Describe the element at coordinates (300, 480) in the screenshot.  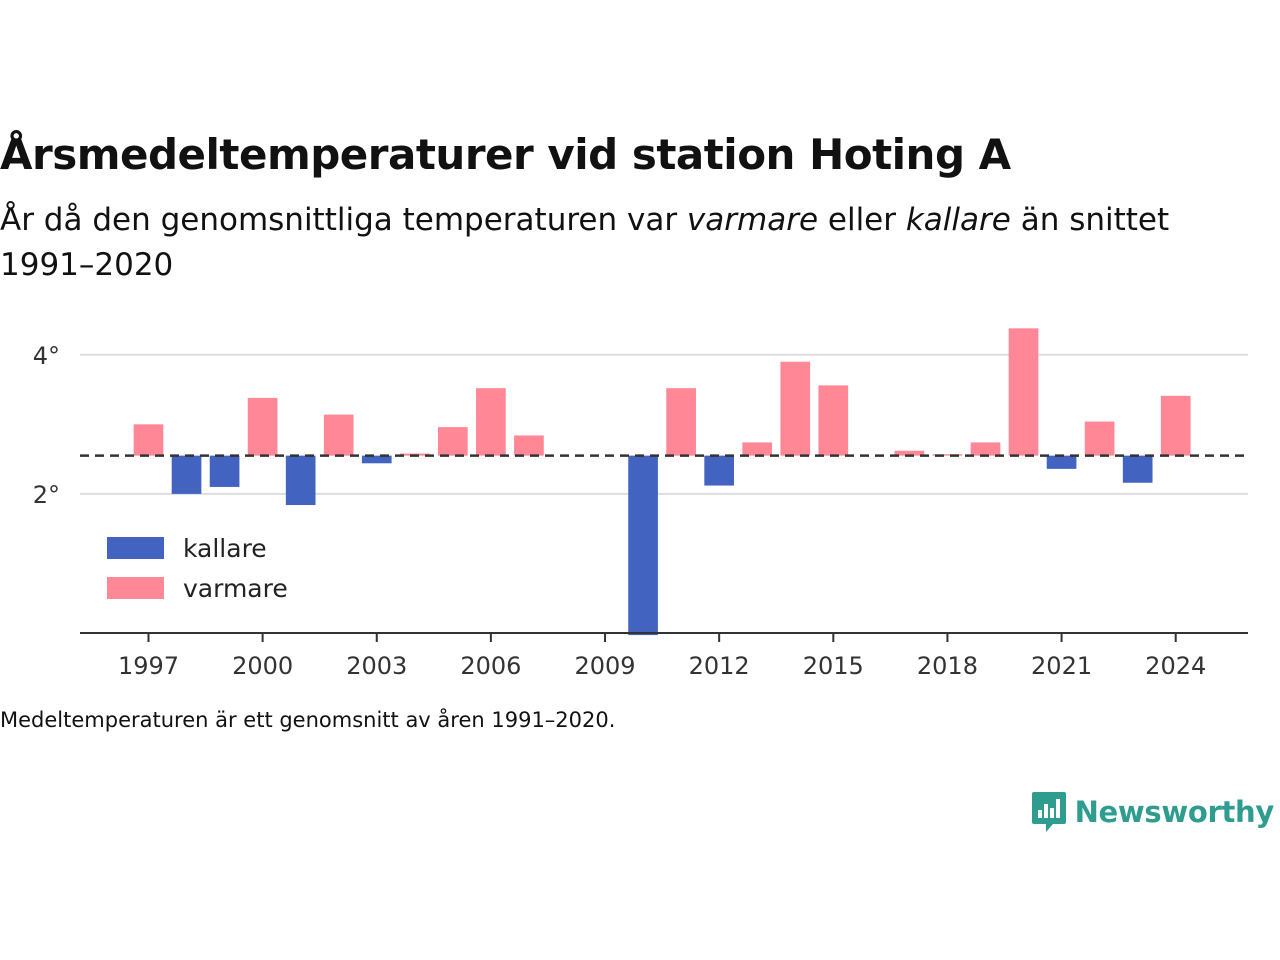
I see `bar-2001` at that location.